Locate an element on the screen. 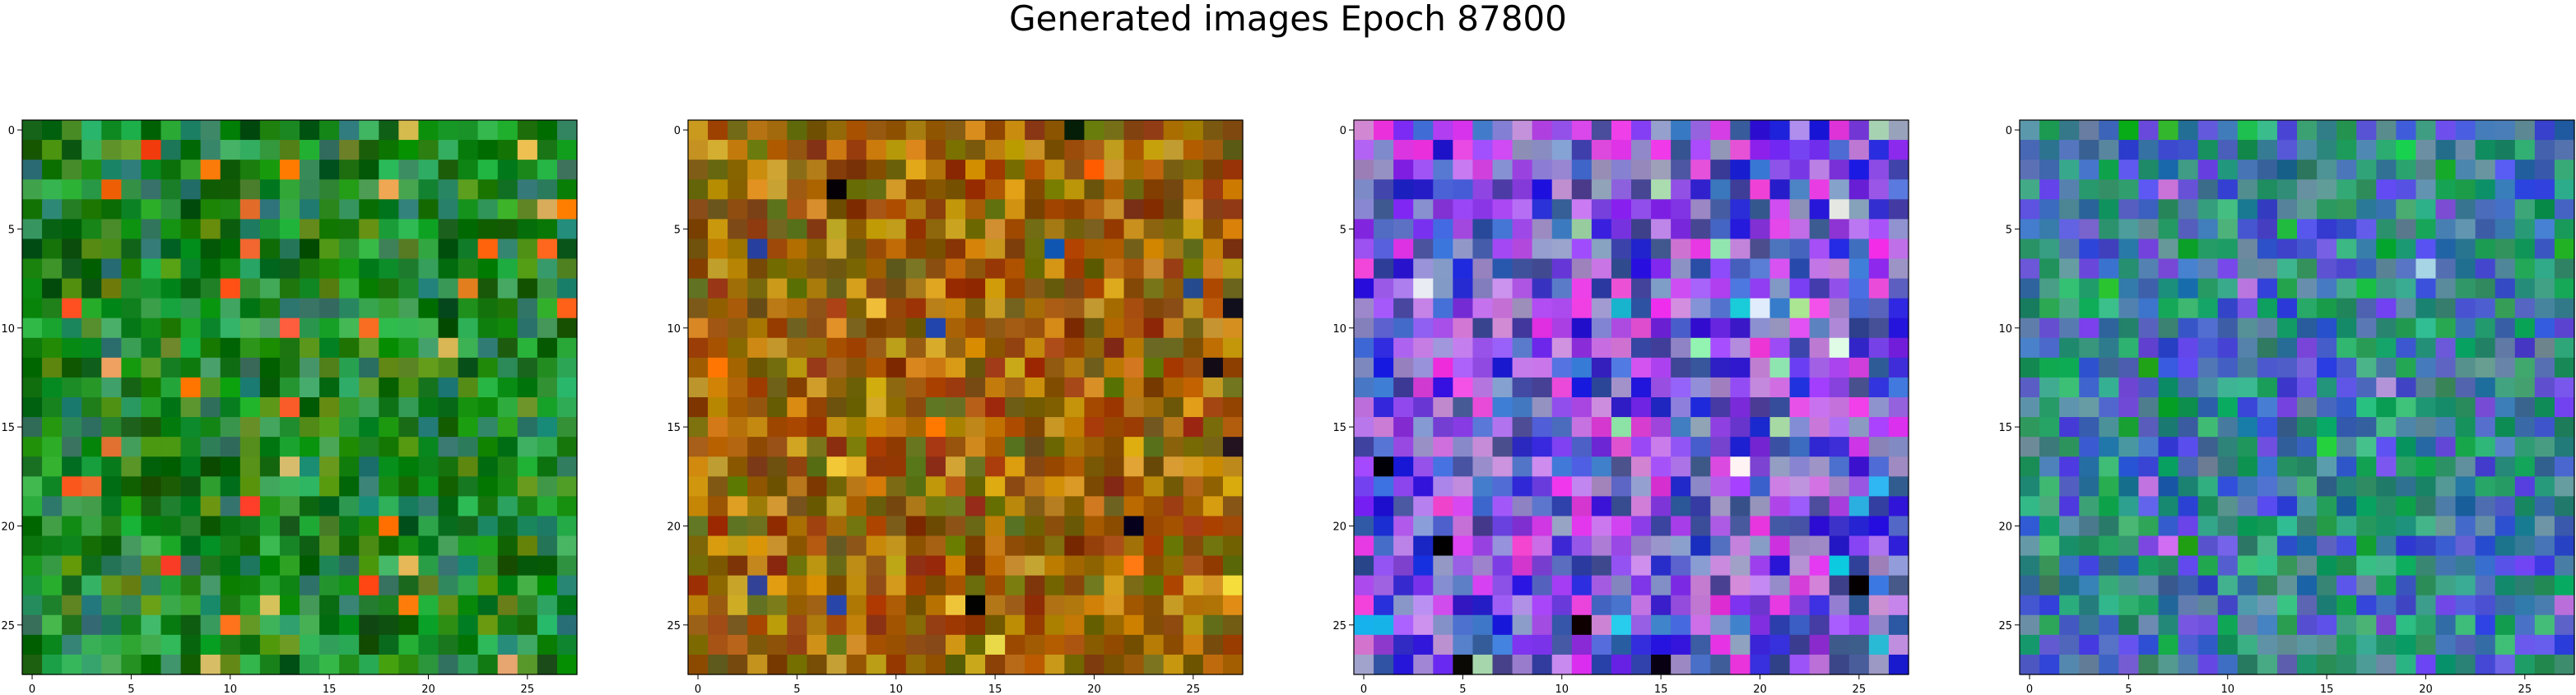 The width and height of the screenshot is (2576, 695). x-tick-label: 5 is located at coordinates (131, 689).